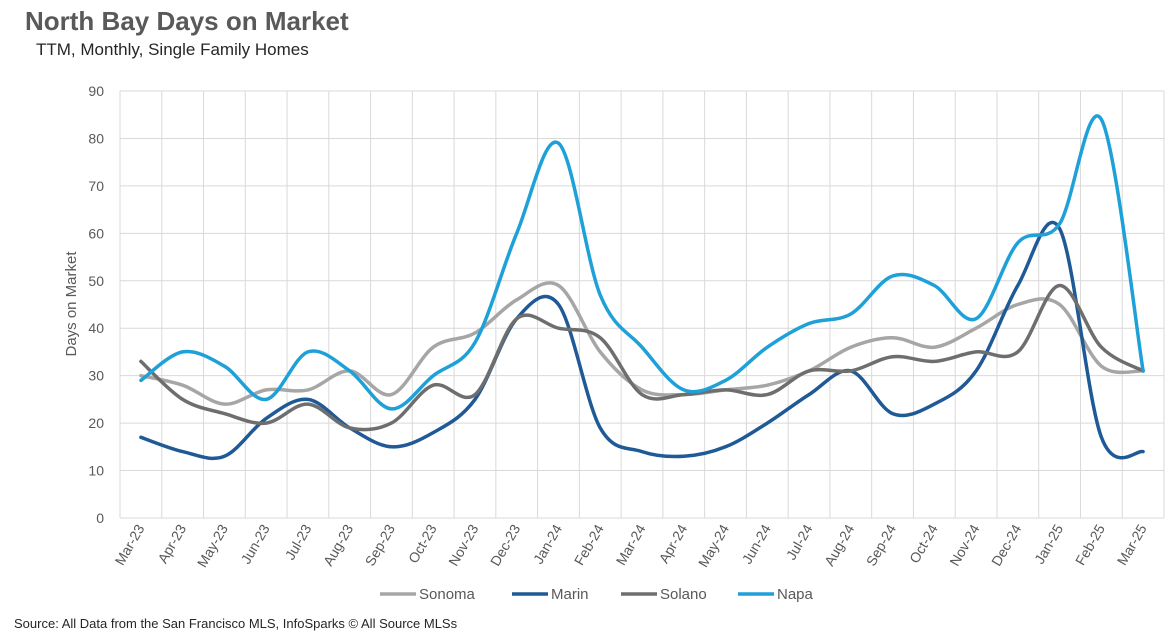  Describe the element at coordinates (799, 541) in the screenshot. I see `x-tick-label: Jul-24` at that location.